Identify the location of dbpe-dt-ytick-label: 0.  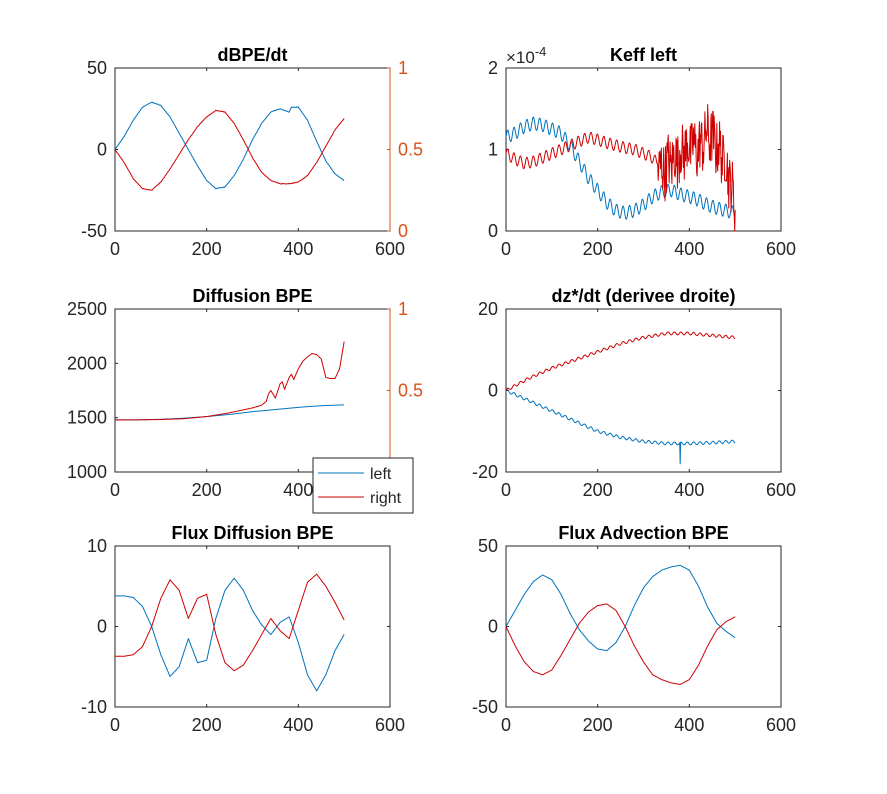
(102, 150).